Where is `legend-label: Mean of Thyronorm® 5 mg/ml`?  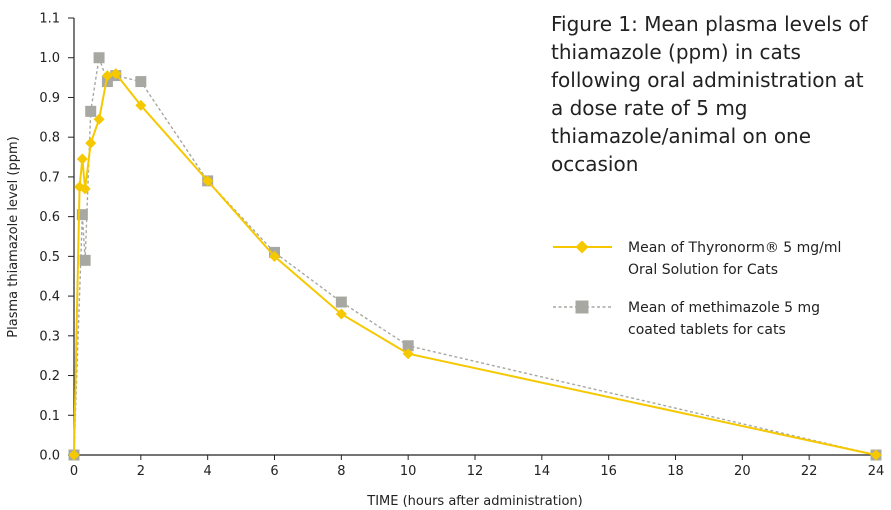
legend-label: Mean of Thyronorm® 5 mg/ml is located at coordinates (734, 248).